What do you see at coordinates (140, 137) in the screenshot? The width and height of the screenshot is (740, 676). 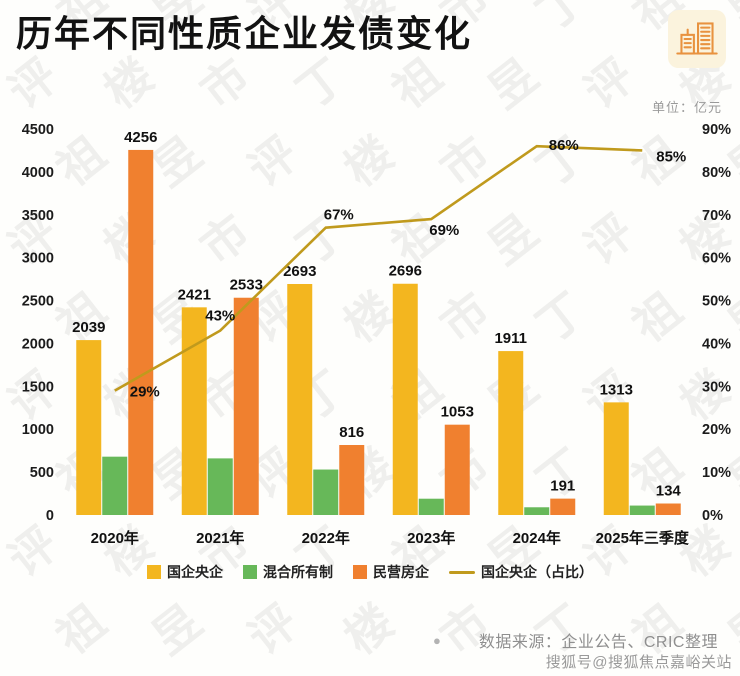 I see `svg-text: 4256` at bounding box center [140, 137].